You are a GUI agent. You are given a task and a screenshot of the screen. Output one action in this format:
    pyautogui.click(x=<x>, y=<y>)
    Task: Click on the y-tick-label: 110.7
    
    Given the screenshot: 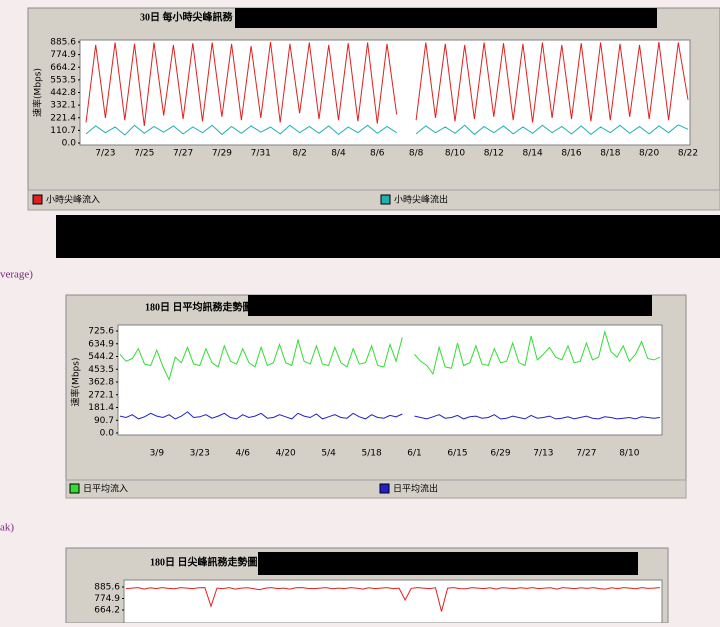 What is the action you would take?
    pyautogui.click(x=63, y=131)
    